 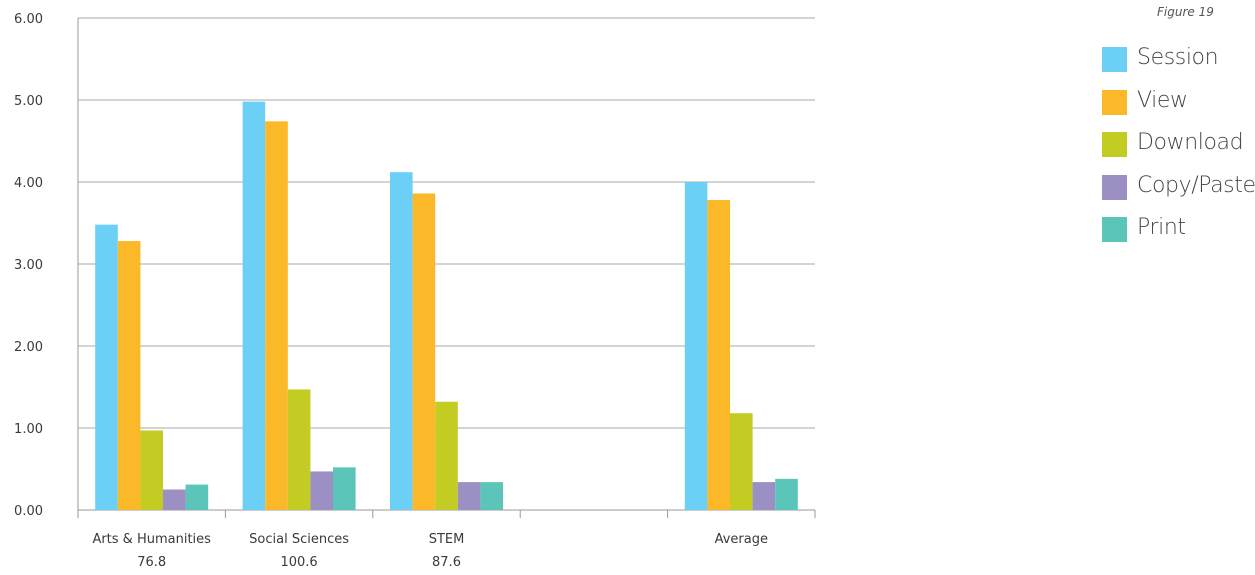 What do you see at coordinates (28, 429) in the screenshot?
I see `y-tick-label: 1.00` at bounding box center [28, 429].